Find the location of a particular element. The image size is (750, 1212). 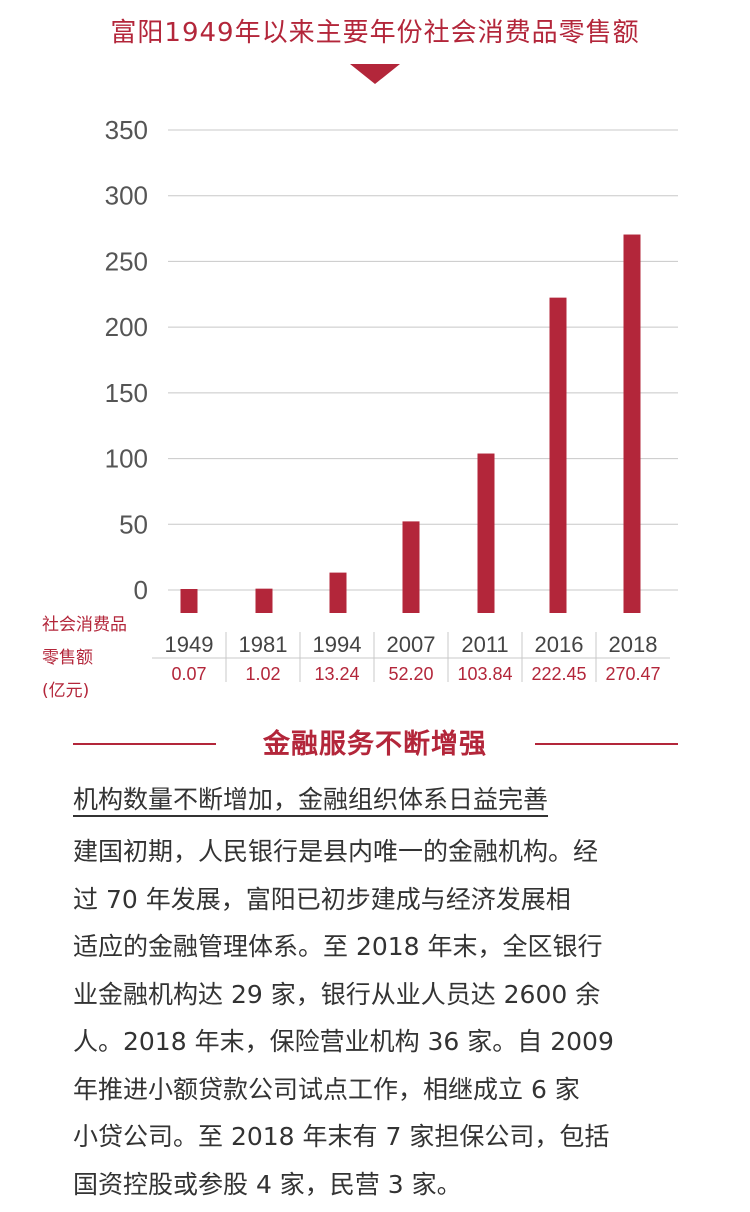

x-tick-label: 2007 is located at coordinates (411, 644).